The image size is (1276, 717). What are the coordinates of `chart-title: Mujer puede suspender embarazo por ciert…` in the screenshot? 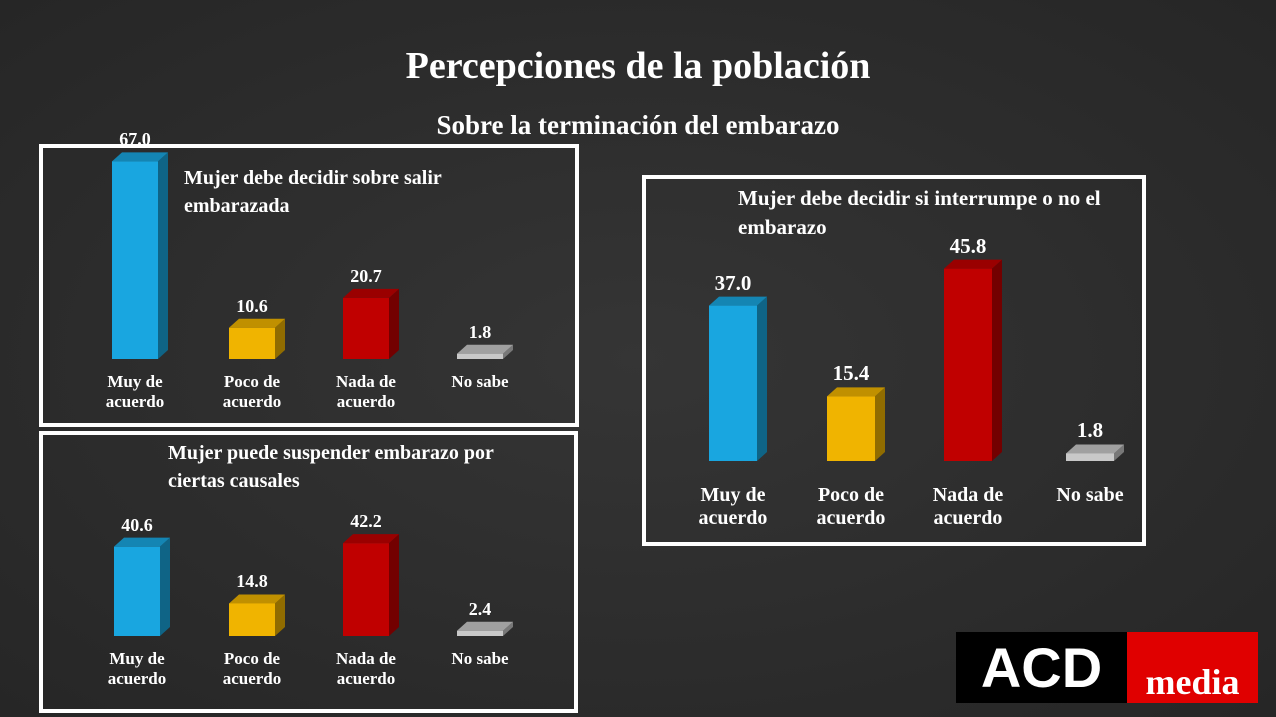 It's located at (331, 467).